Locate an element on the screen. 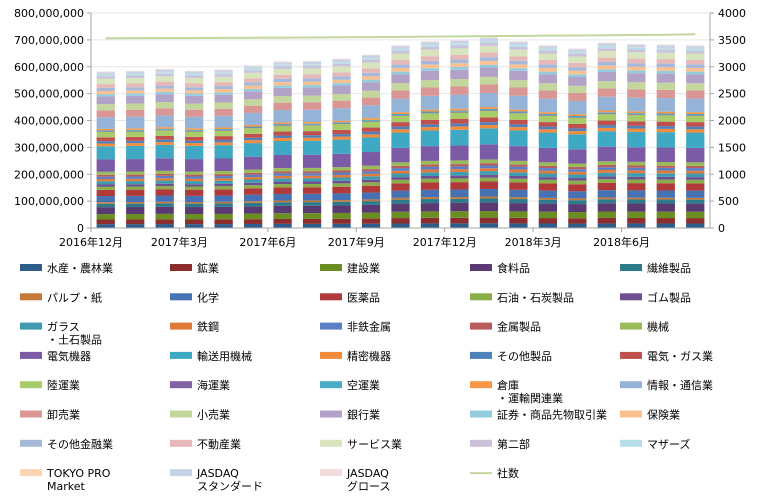 The image size is (759, 503). x-tick-label: 2017年3月 is located at coordinates (179, 242).